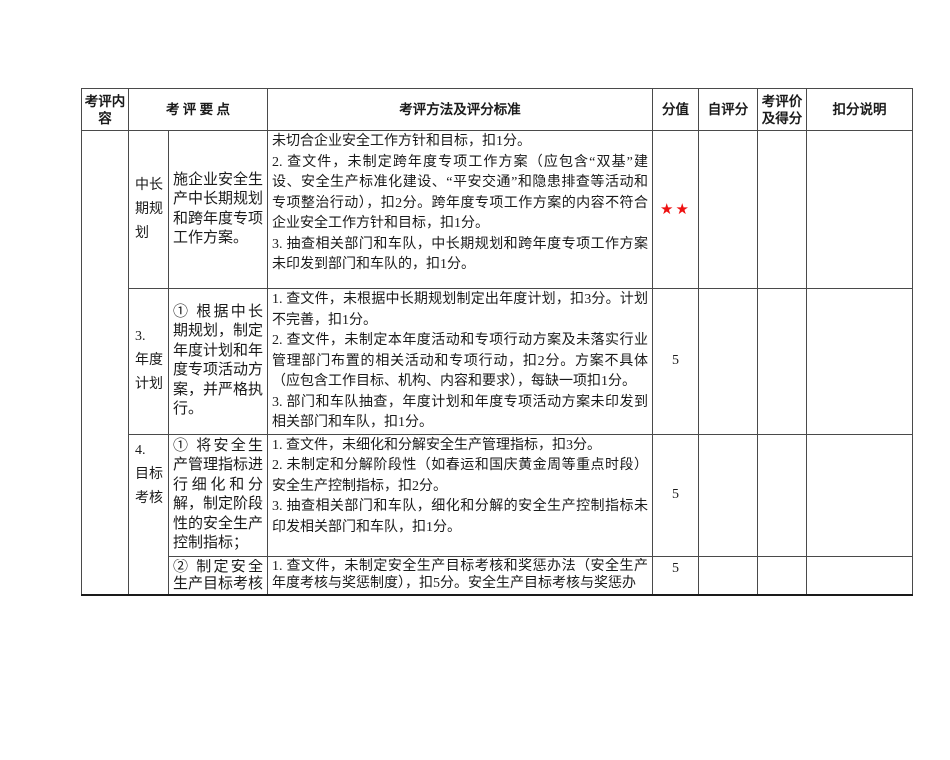 The image size is (950, 760). I want to click on col-header-self-score: 自评分, so click(728, 109).